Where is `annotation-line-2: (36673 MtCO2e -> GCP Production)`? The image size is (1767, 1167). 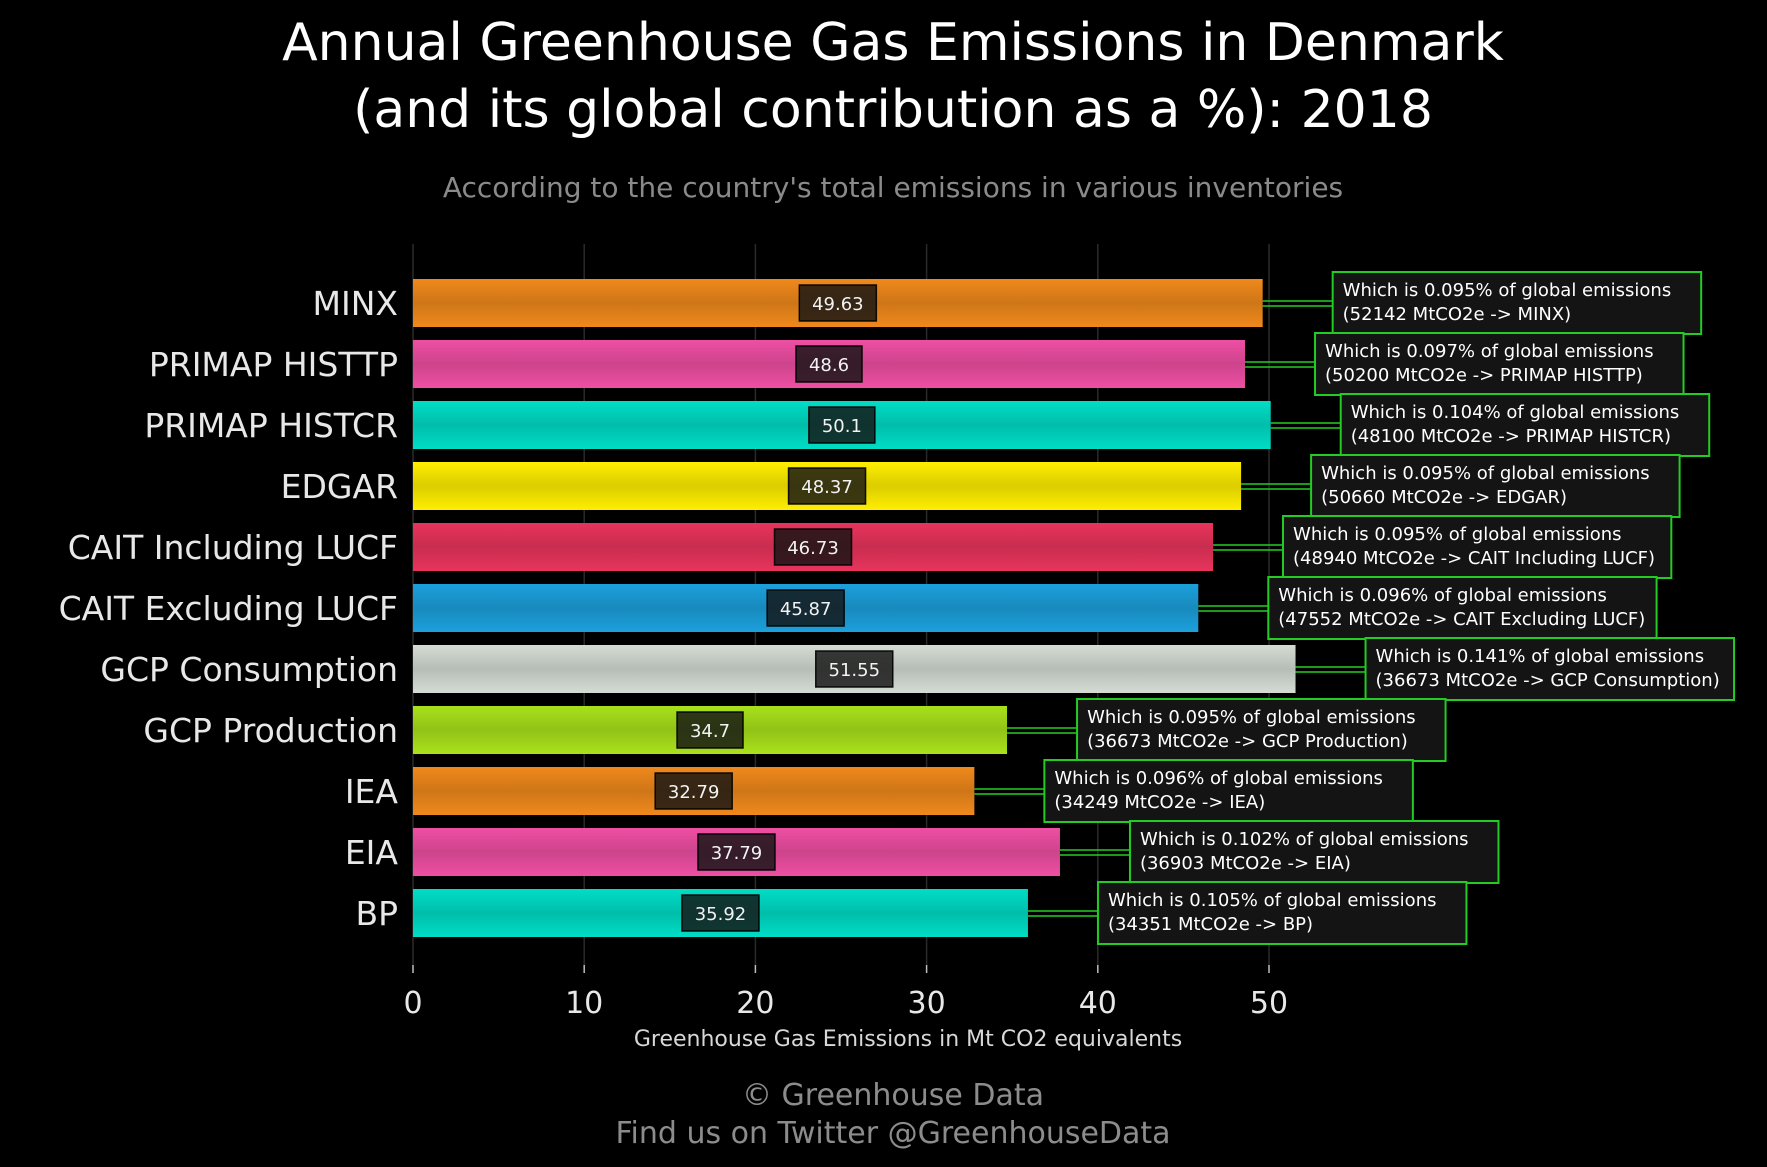
annotation-line-2: (36673 MtCO2e -> GCP Production) is located at coordinates (1247, 741).